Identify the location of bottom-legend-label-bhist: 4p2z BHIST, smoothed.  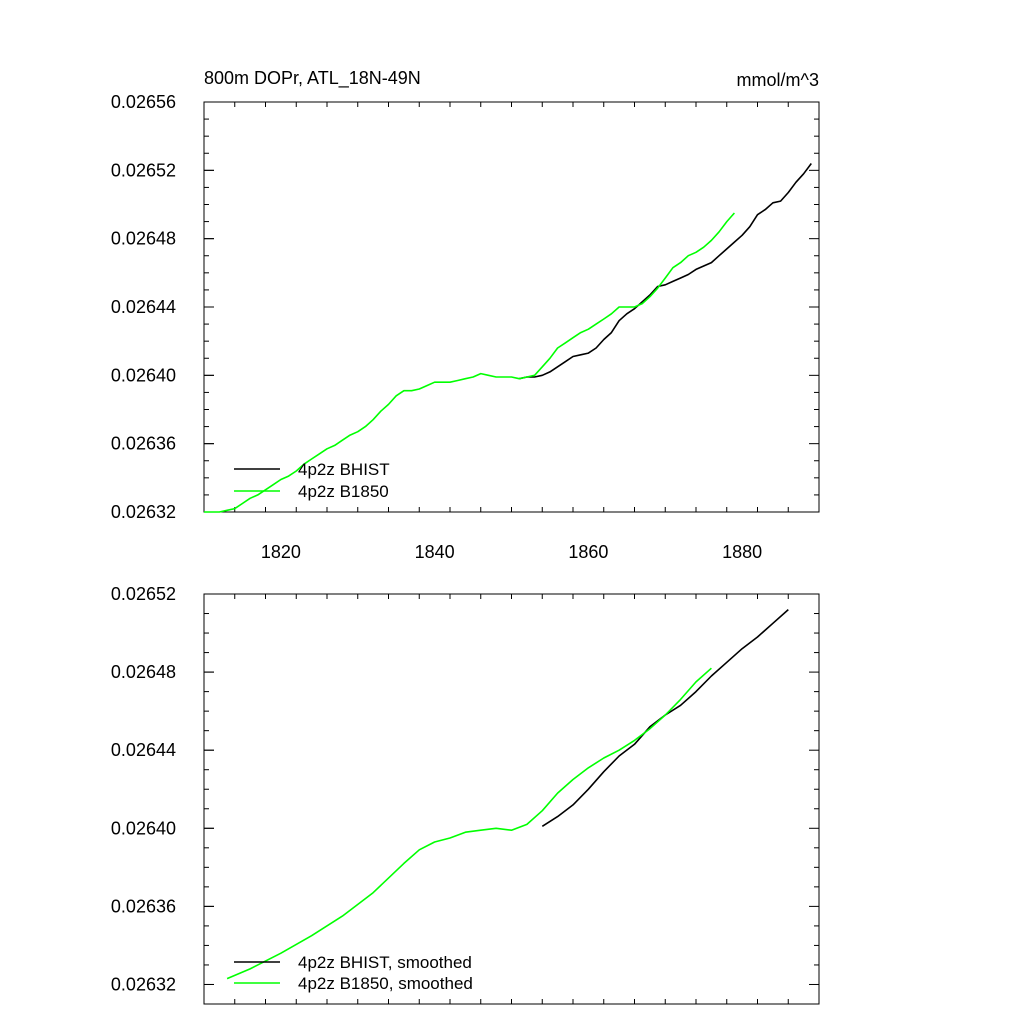
(385, 962).